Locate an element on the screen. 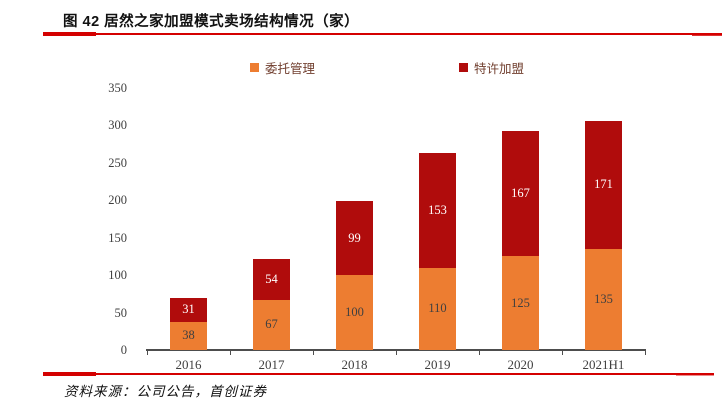 The image size is (727, 411). bar-segment-委托管理: 67 is located at coordinates (271, 324).